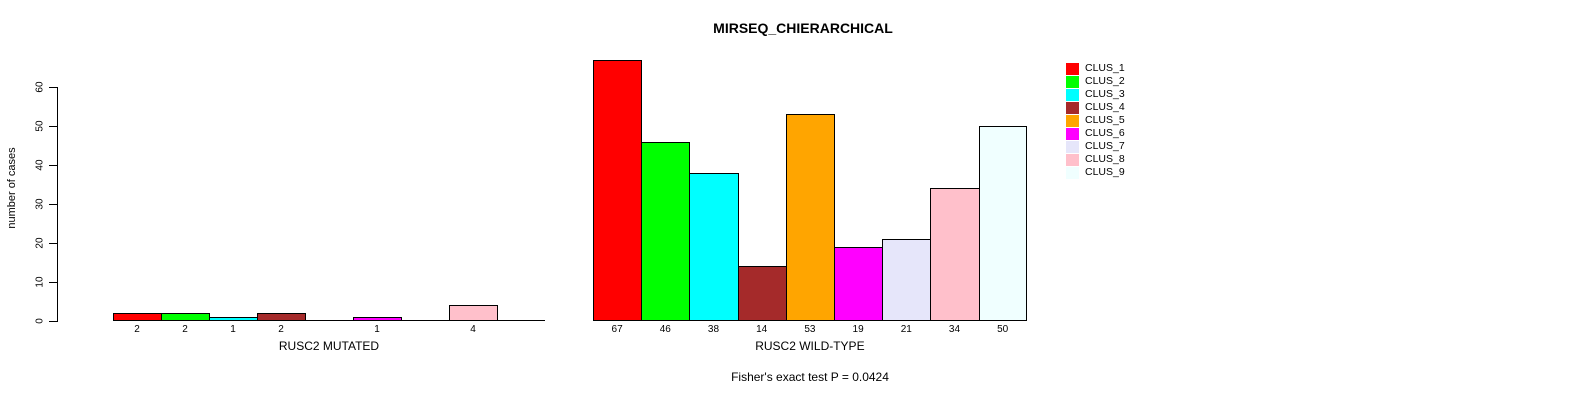 The height and width of the screenshot is (400, 1590). I want to click on bar-value-label: 21, so click(906, 329).